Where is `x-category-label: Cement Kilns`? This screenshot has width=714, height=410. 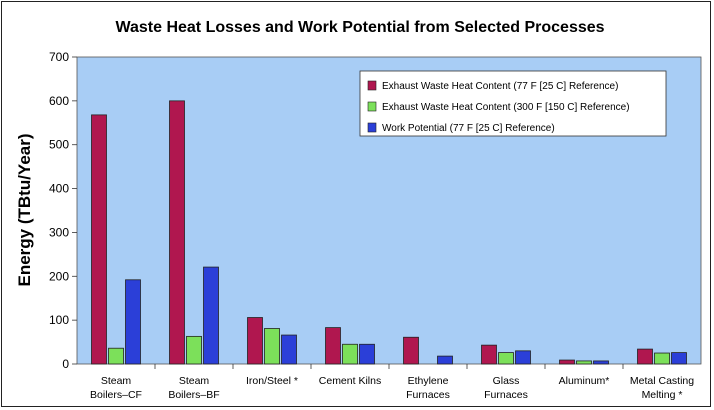
x-category-label: Cement Kilns is located at coordinates (350, 381).